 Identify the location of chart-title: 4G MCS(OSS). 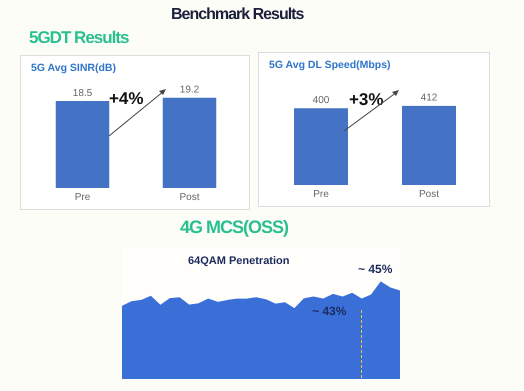
(234, 227).